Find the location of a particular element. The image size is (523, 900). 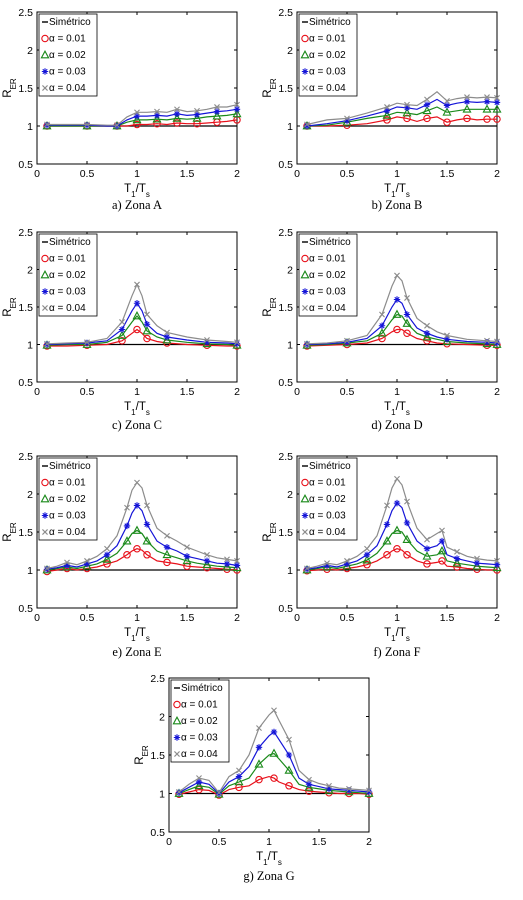

y-tick-label: 1 is located at coordinates (290, 571).